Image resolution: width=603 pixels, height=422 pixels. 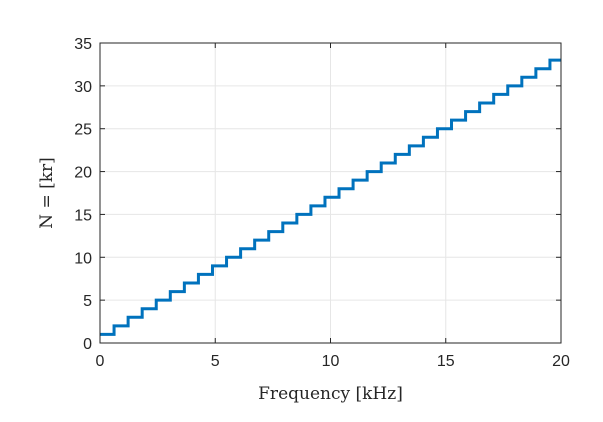 What do you see at coordinates (83, 173) in the screenshot?
I see `y-tick-label: 20` at bounding box center [83, 173].